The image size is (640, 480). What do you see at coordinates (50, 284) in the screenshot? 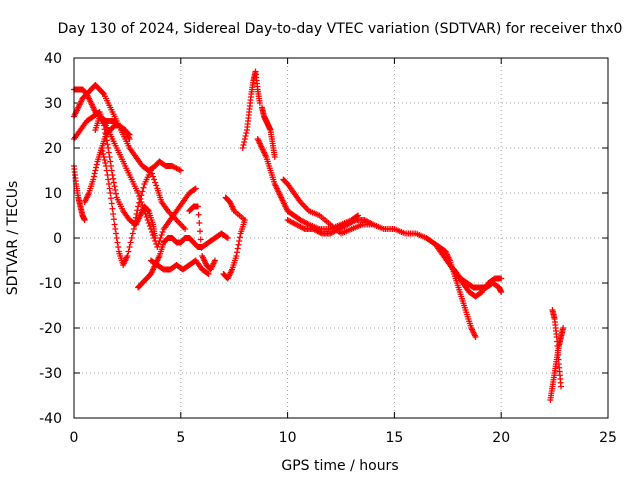
I see `y-tick-label: -10` at bounding box center [50, 284].